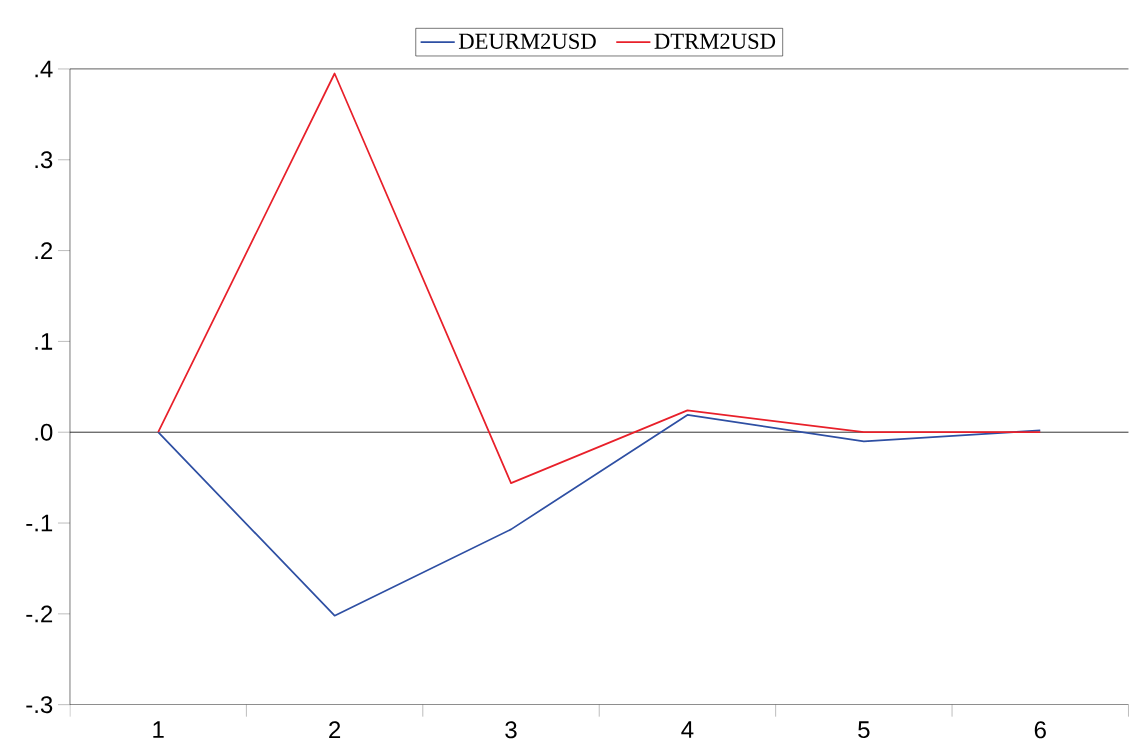 The height and width of the screenshot is (753, 1129). Describe the element at coordinates (44, 69) in the screenshot. I see `y-tick-label: .4` at that location.